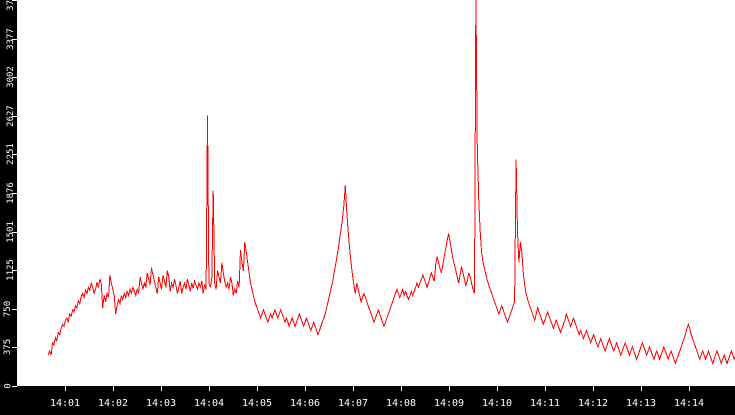 The image size is (735, 415). I want to click on x-axis-tick-label: 14:01, so click(65, 403).